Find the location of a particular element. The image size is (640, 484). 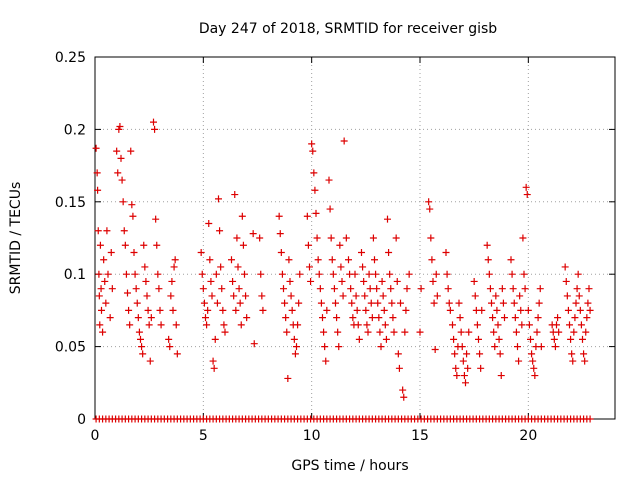

x-tick-label: 5 is located at coordinates (203, 436).